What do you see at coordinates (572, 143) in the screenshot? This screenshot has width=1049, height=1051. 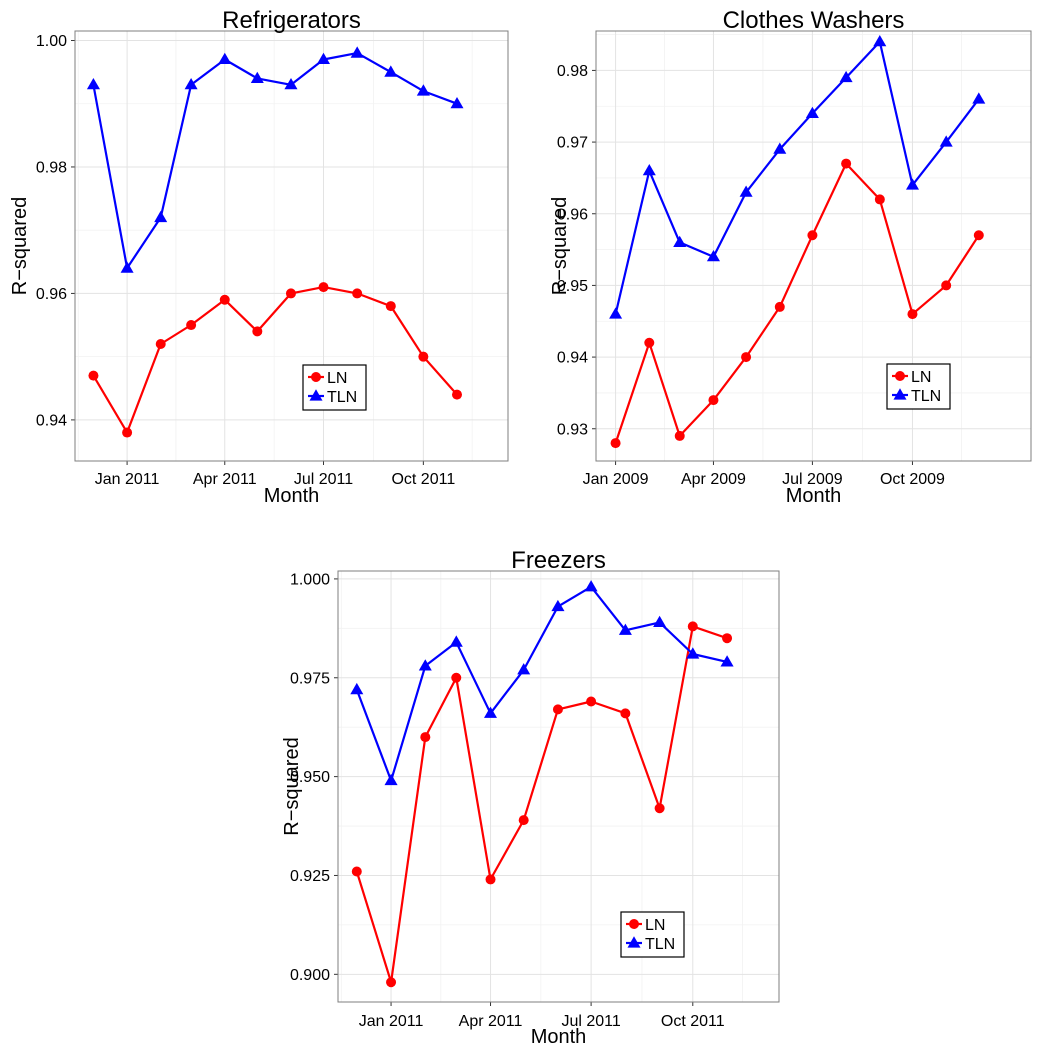 I see `y-tick-label: 0.97` at bounding box center [572, 143].